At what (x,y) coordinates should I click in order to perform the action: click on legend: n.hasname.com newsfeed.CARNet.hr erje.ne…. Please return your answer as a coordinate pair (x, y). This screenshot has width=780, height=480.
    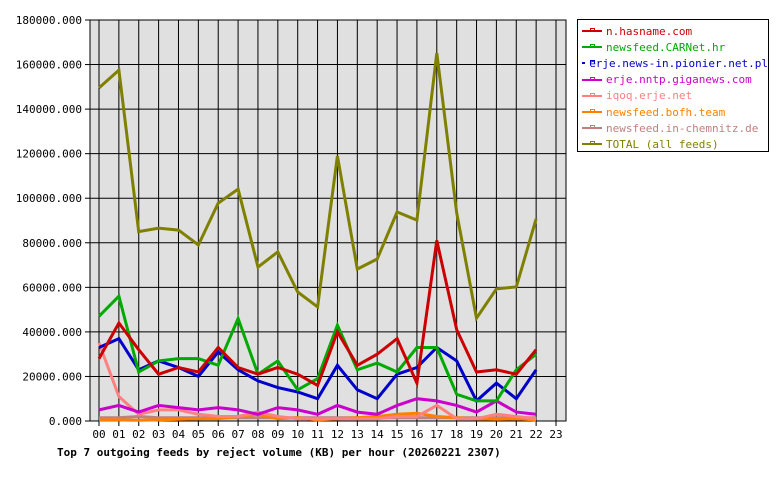
    Looking at the image, I should click on (673, 85).